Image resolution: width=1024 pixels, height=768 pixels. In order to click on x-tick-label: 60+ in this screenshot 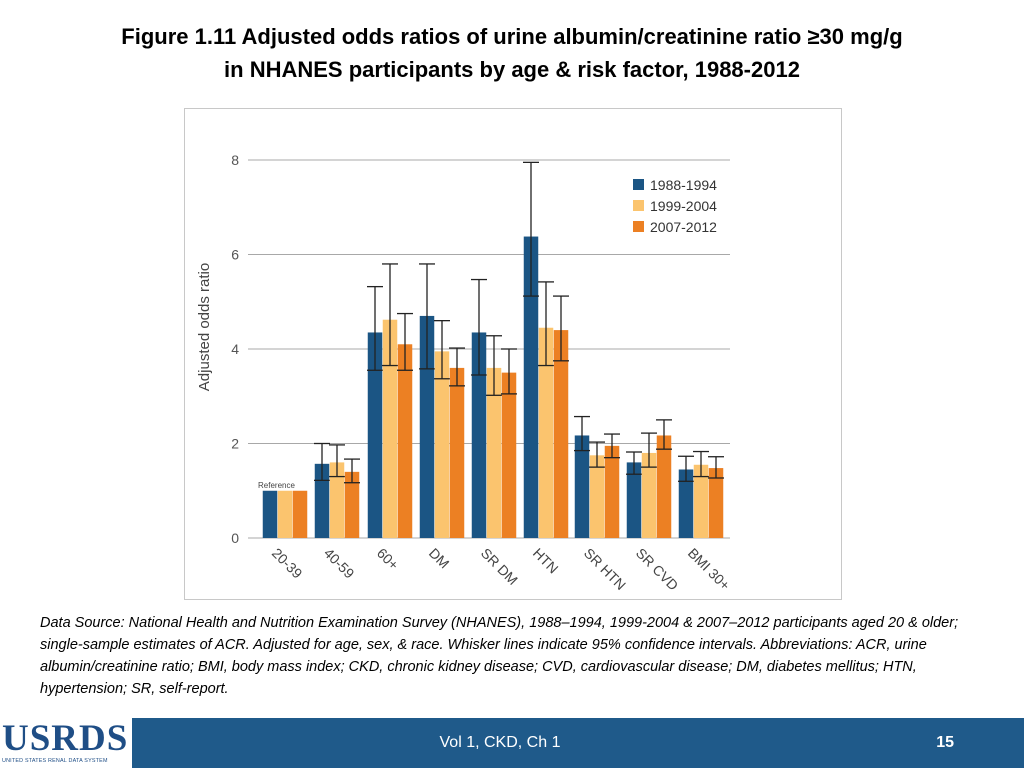, I will do `click(388, 559)`.